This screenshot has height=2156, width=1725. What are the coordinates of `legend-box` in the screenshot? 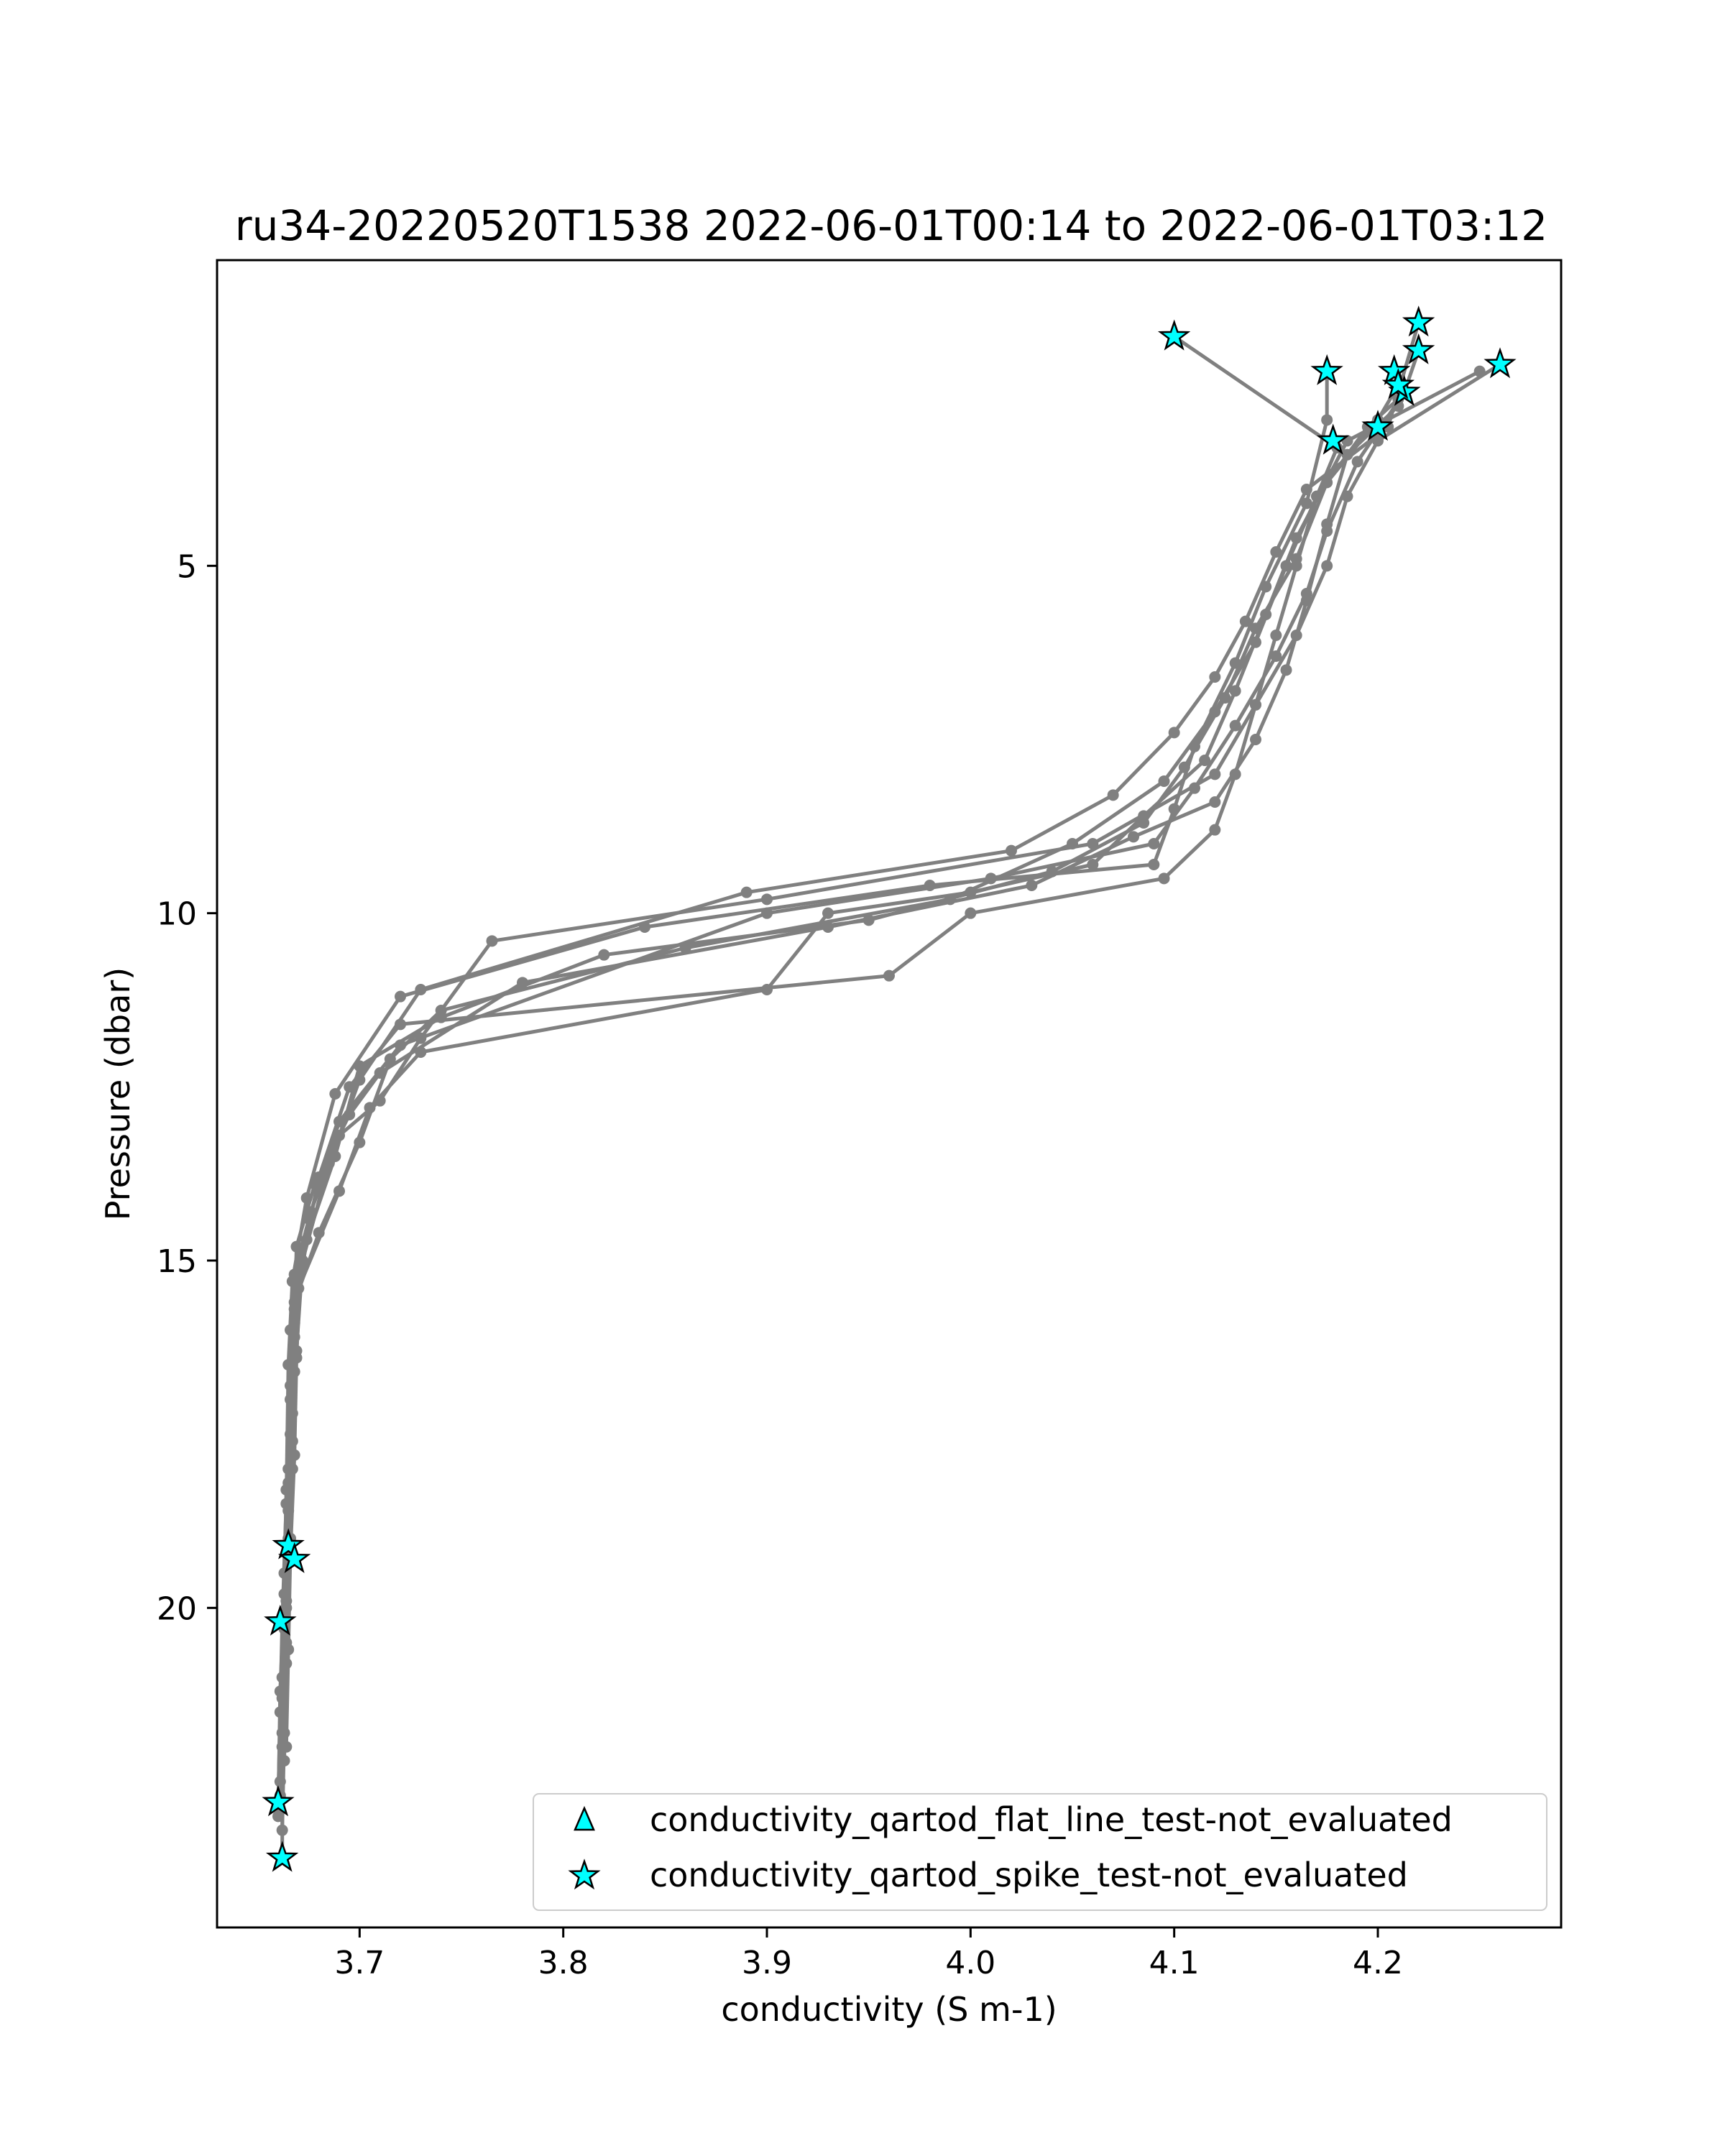 It's located at (1040, 1852).